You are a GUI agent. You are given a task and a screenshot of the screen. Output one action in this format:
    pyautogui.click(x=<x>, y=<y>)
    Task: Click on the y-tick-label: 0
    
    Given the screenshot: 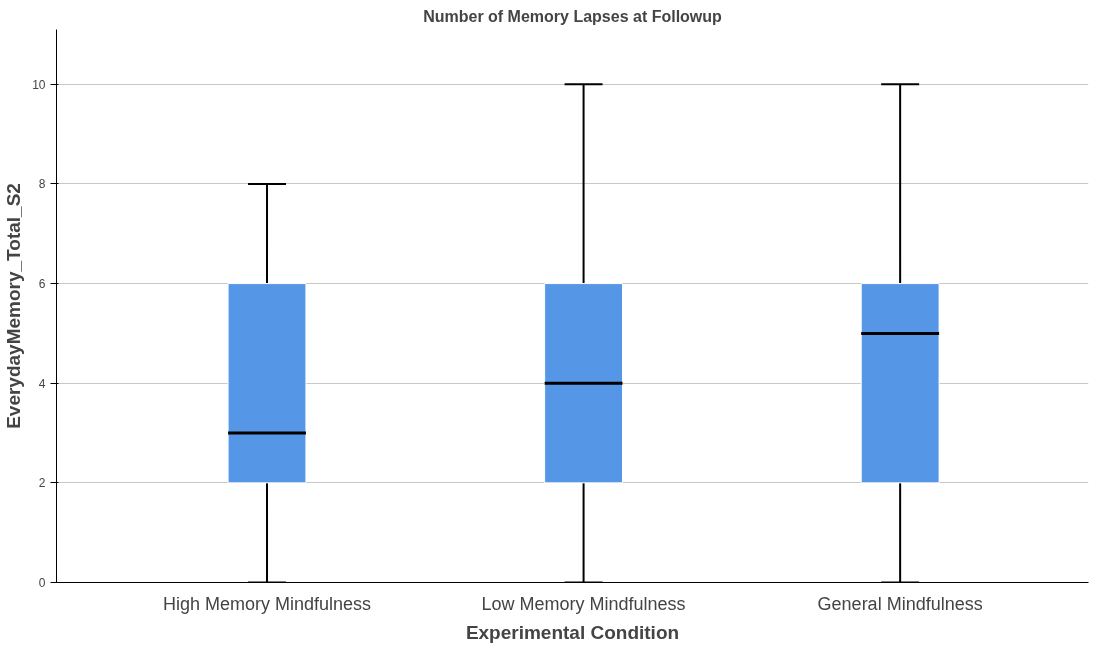 What is the action you would take?
    pyautogui.click(x=42, y=583)
    